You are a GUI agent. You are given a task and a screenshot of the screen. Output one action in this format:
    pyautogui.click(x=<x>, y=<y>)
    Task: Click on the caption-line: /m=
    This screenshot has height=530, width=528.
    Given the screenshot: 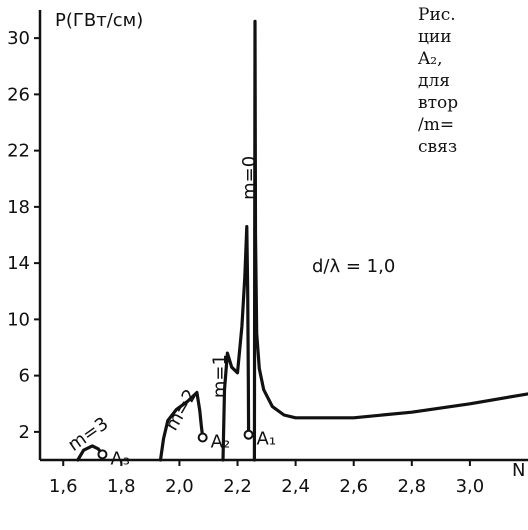 What is the action you would take?
    pyautogui.click(x=436, y=125)
    